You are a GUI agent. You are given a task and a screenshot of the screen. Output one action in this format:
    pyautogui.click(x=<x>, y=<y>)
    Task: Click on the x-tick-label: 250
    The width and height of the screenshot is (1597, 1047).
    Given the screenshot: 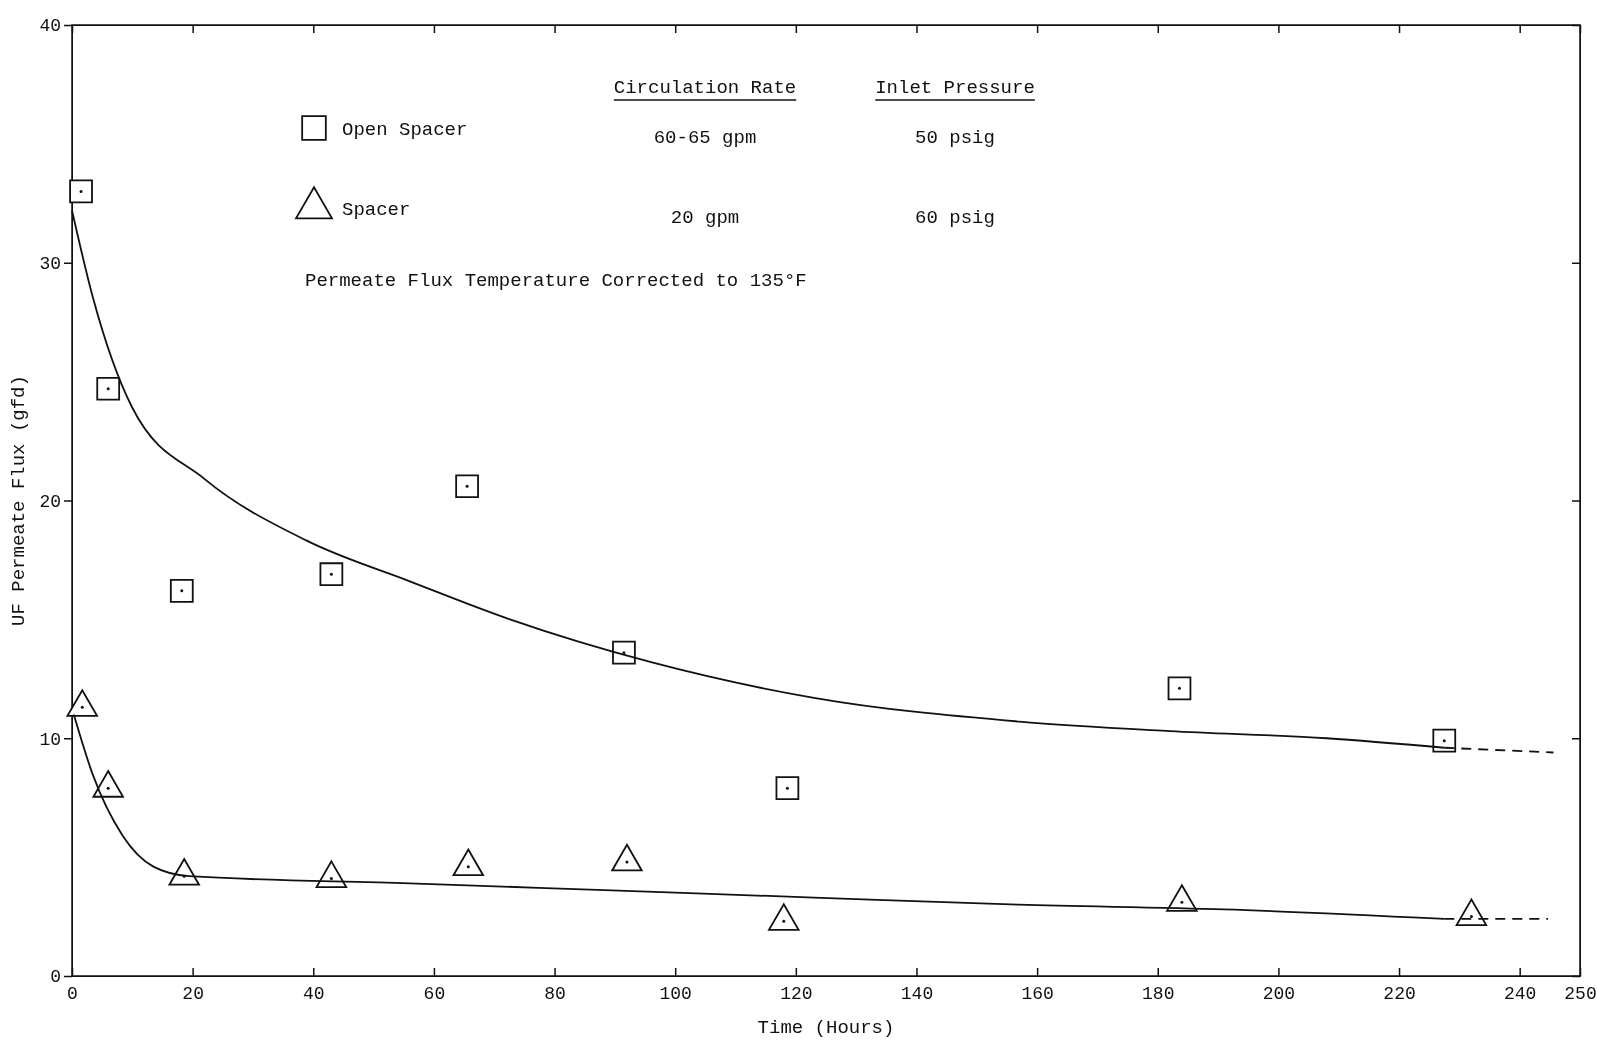 What is the action you would take?
    pyautogui.click(x=1580, y=993)
    